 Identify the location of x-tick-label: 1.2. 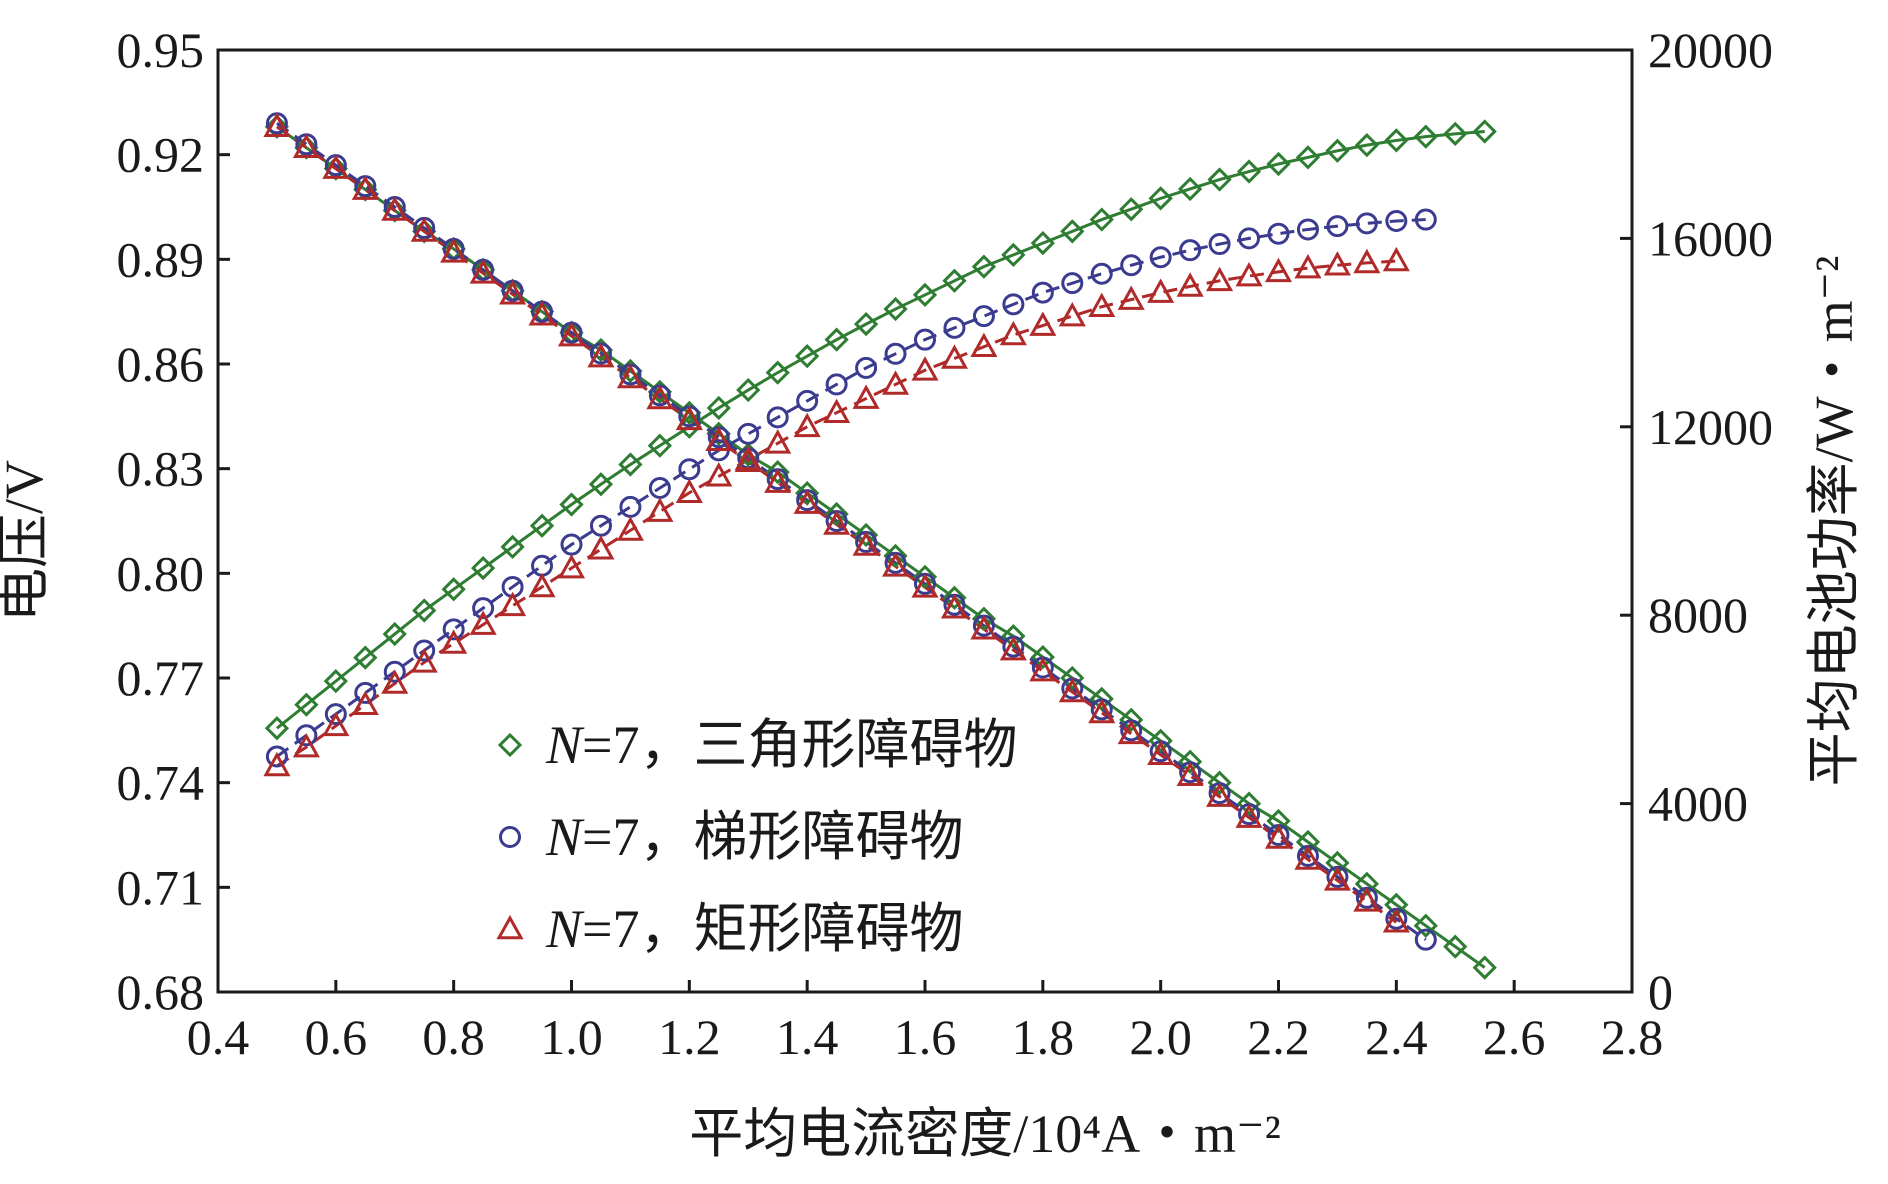
(689, 1037).